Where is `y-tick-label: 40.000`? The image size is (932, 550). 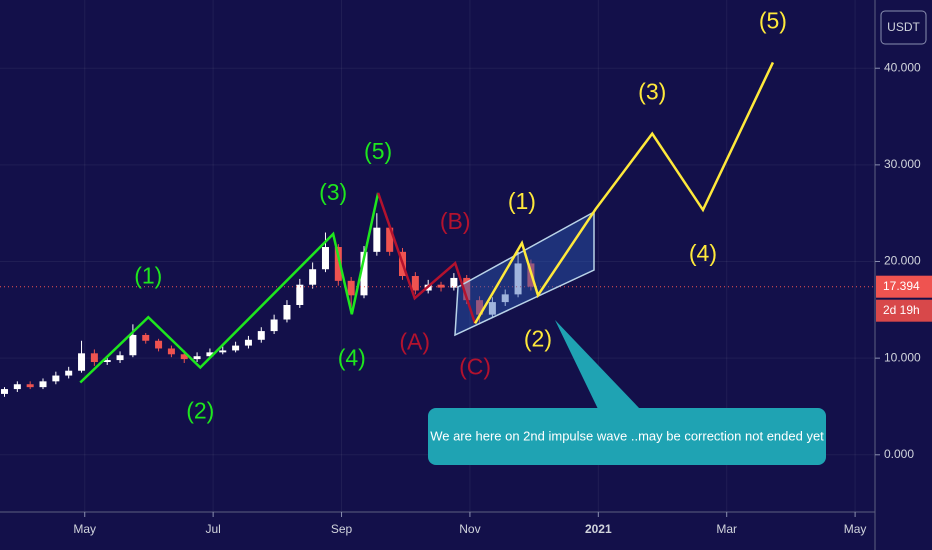 y-tick-label: 40.000 is located at coordinates (902, 67).